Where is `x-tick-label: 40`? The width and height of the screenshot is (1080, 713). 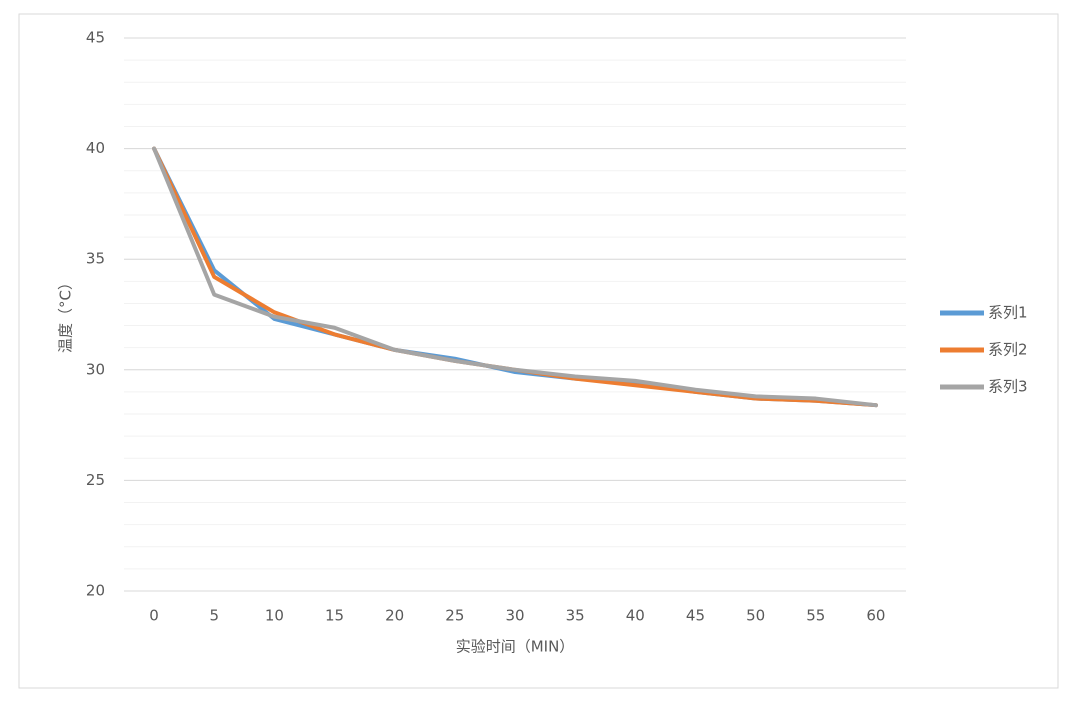
x-tick-label: 40 is located at coordinates (635, 616).